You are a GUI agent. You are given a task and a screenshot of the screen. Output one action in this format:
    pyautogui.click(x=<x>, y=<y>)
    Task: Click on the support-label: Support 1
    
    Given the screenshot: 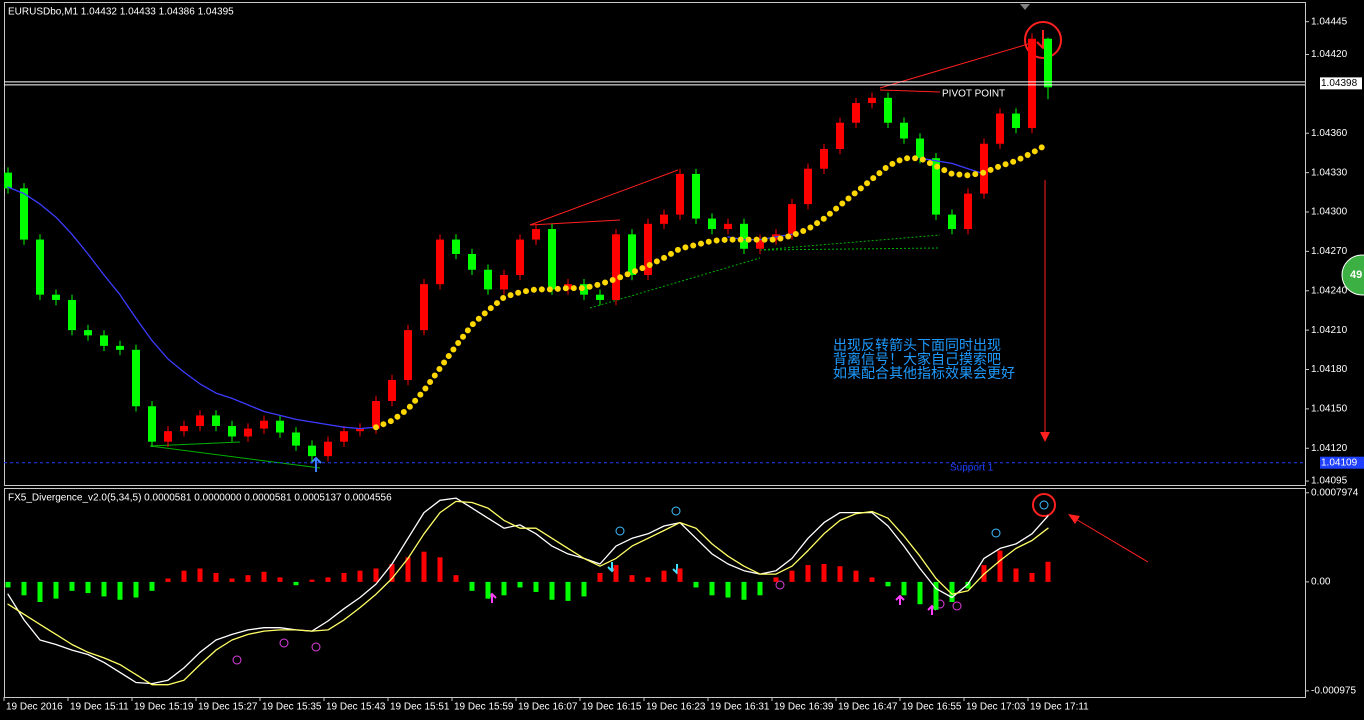 What is the action you would take?
    pyautogui.click(x=972, y=468)
    